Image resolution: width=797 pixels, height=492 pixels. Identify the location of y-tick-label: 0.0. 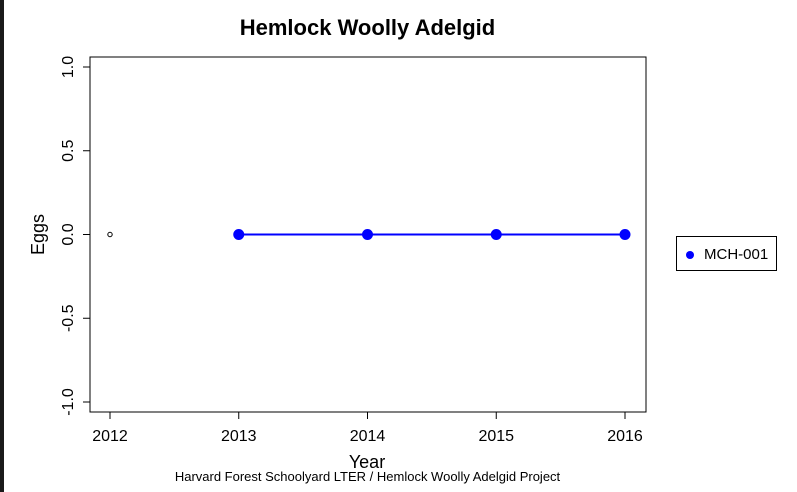
(68, 234).